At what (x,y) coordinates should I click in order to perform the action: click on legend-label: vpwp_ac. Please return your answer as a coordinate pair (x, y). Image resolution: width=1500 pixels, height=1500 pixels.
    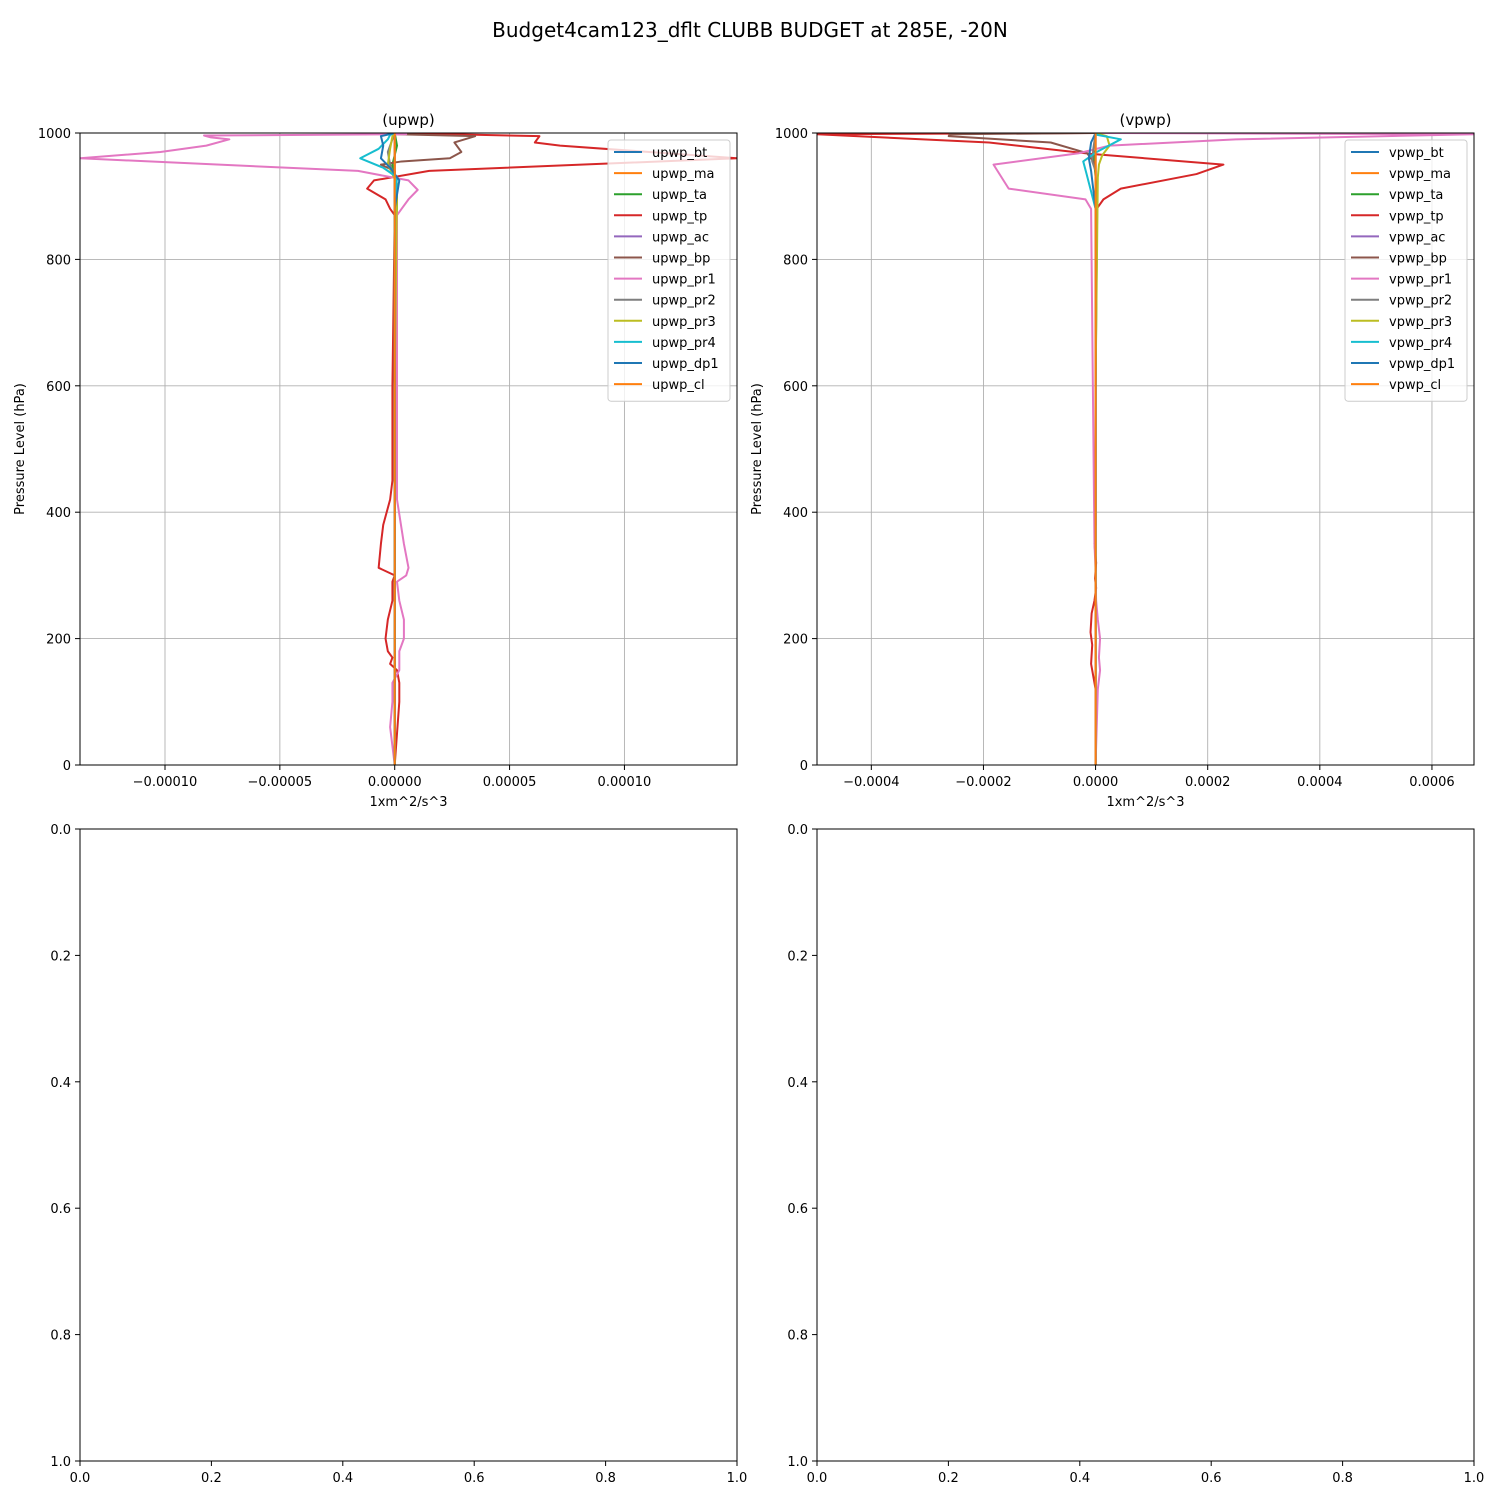
    Looking at the image, I should click on (1417, 237).